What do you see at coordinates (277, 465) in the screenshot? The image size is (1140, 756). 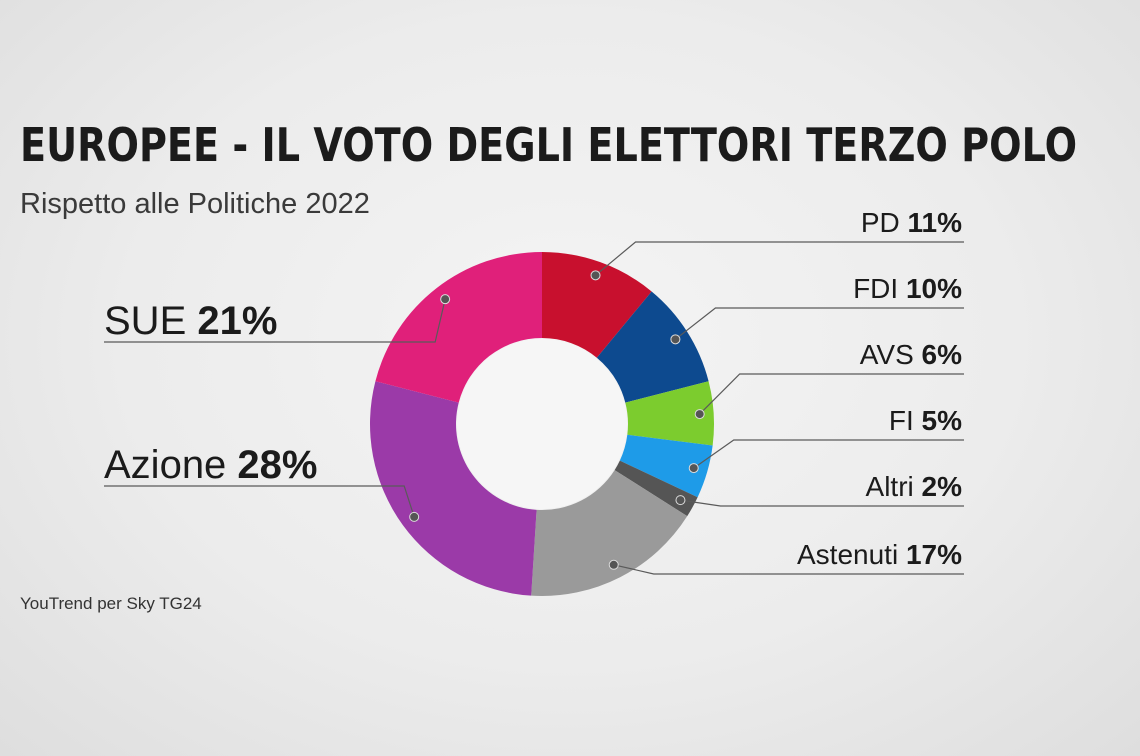 I see `label-pct-azione: 28%` at bounding box center [277, 465].